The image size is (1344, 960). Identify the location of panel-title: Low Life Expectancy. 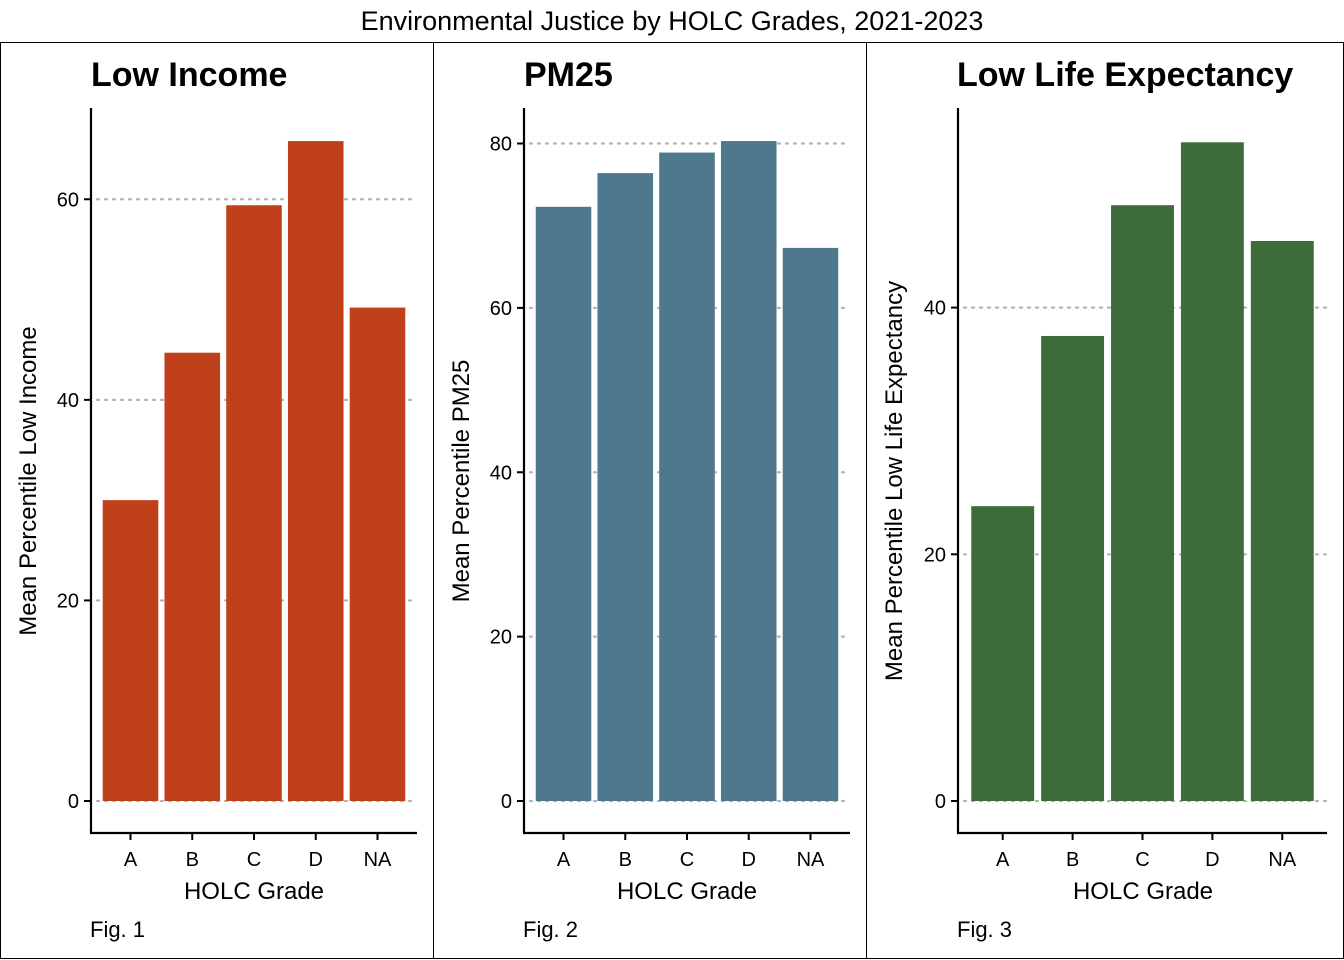
(1125, 75).